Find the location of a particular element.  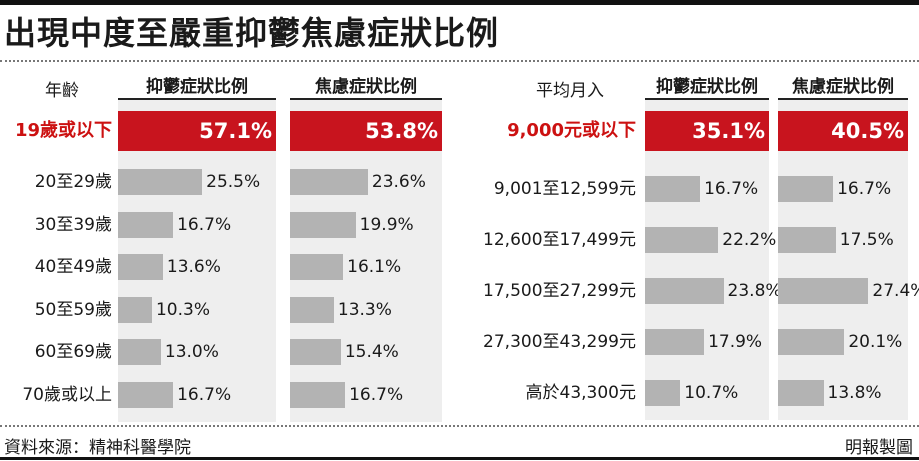

age-series-0-header: 抑鬱症狀比例 is located at coordinates (197, 87).